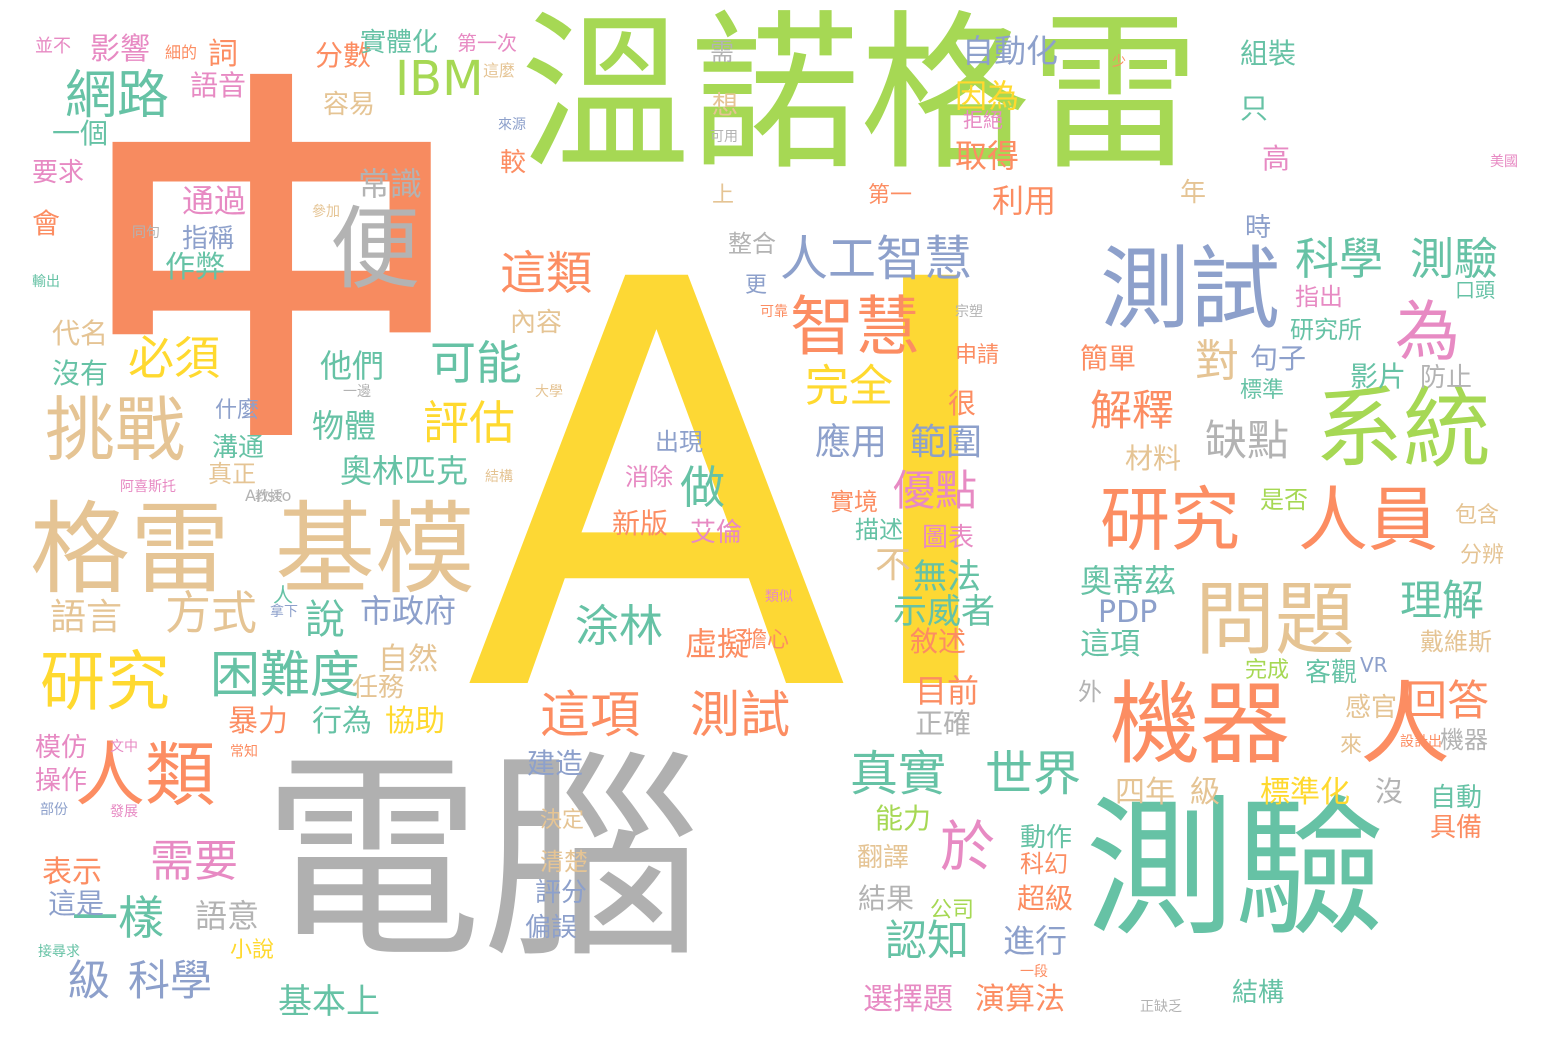 The image size is (1548, 1052). I want to click on cloud-word: 指稱, so click(208, 239).